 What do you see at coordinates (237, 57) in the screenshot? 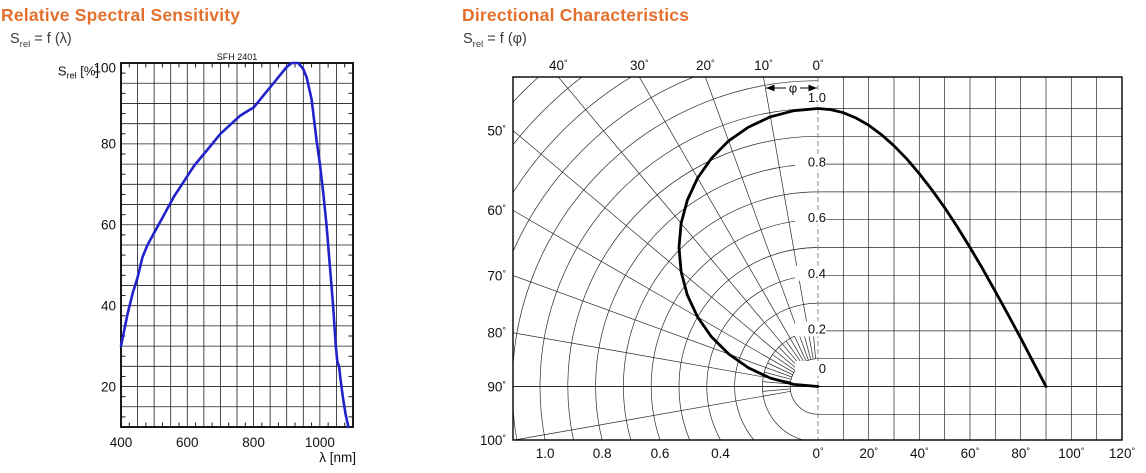
I see `watermark: SFH 2401` at bounding box center [237, 57].